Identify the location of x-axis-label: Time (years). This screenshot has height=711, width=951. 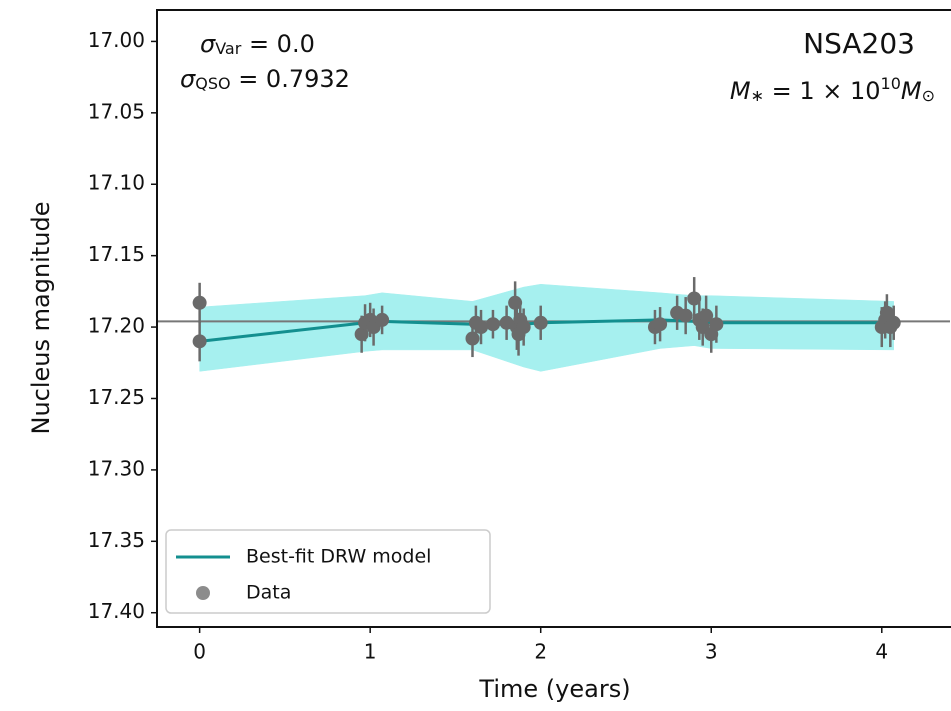
(554, 689).